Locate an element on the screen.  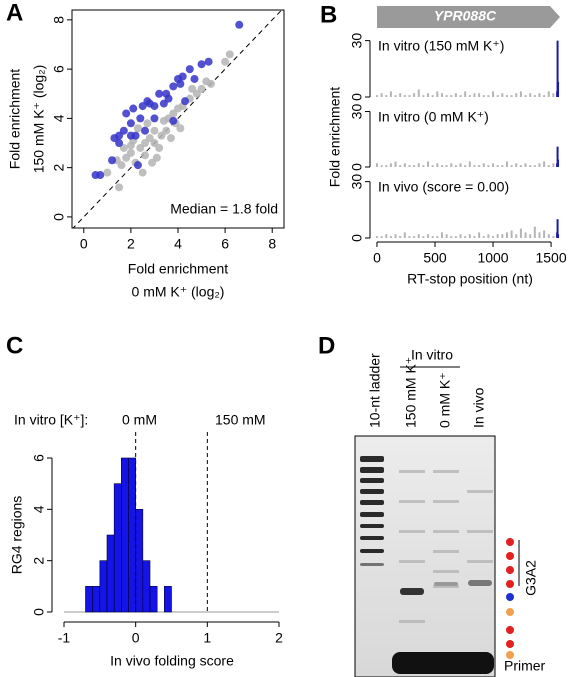
panel-letter: C is located at coordinates (14, 345).